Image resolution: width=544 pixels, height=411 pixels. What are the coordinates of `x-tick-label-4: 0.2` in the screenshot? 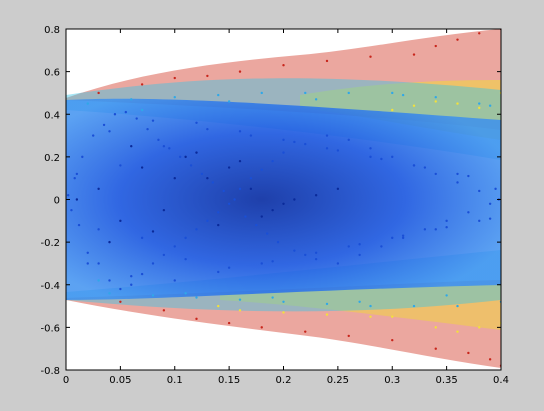 It's located at (284, 380).